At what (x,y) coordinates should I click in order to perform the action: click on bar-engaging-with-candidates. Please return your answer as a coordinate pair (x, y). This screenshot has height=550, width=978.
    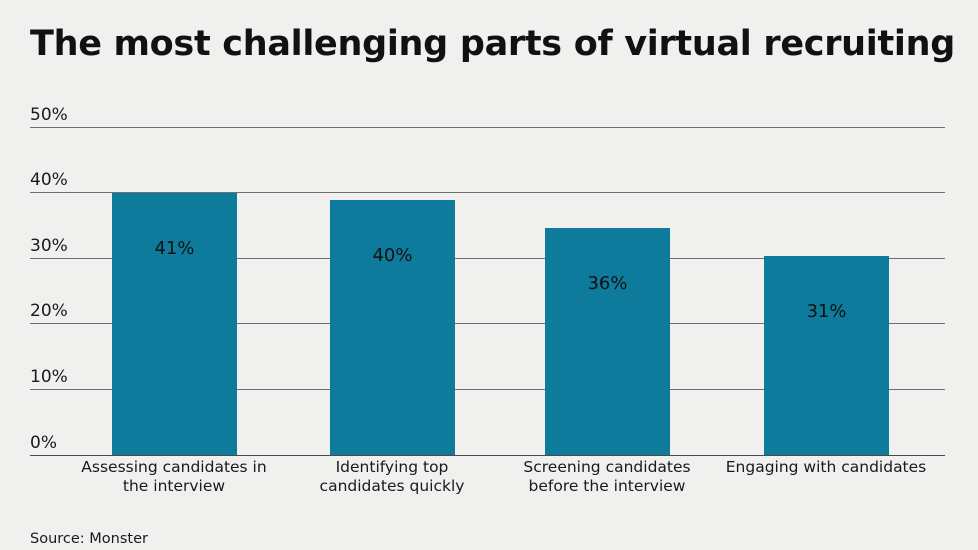
    Looking at the image, I should click on (826, 355).